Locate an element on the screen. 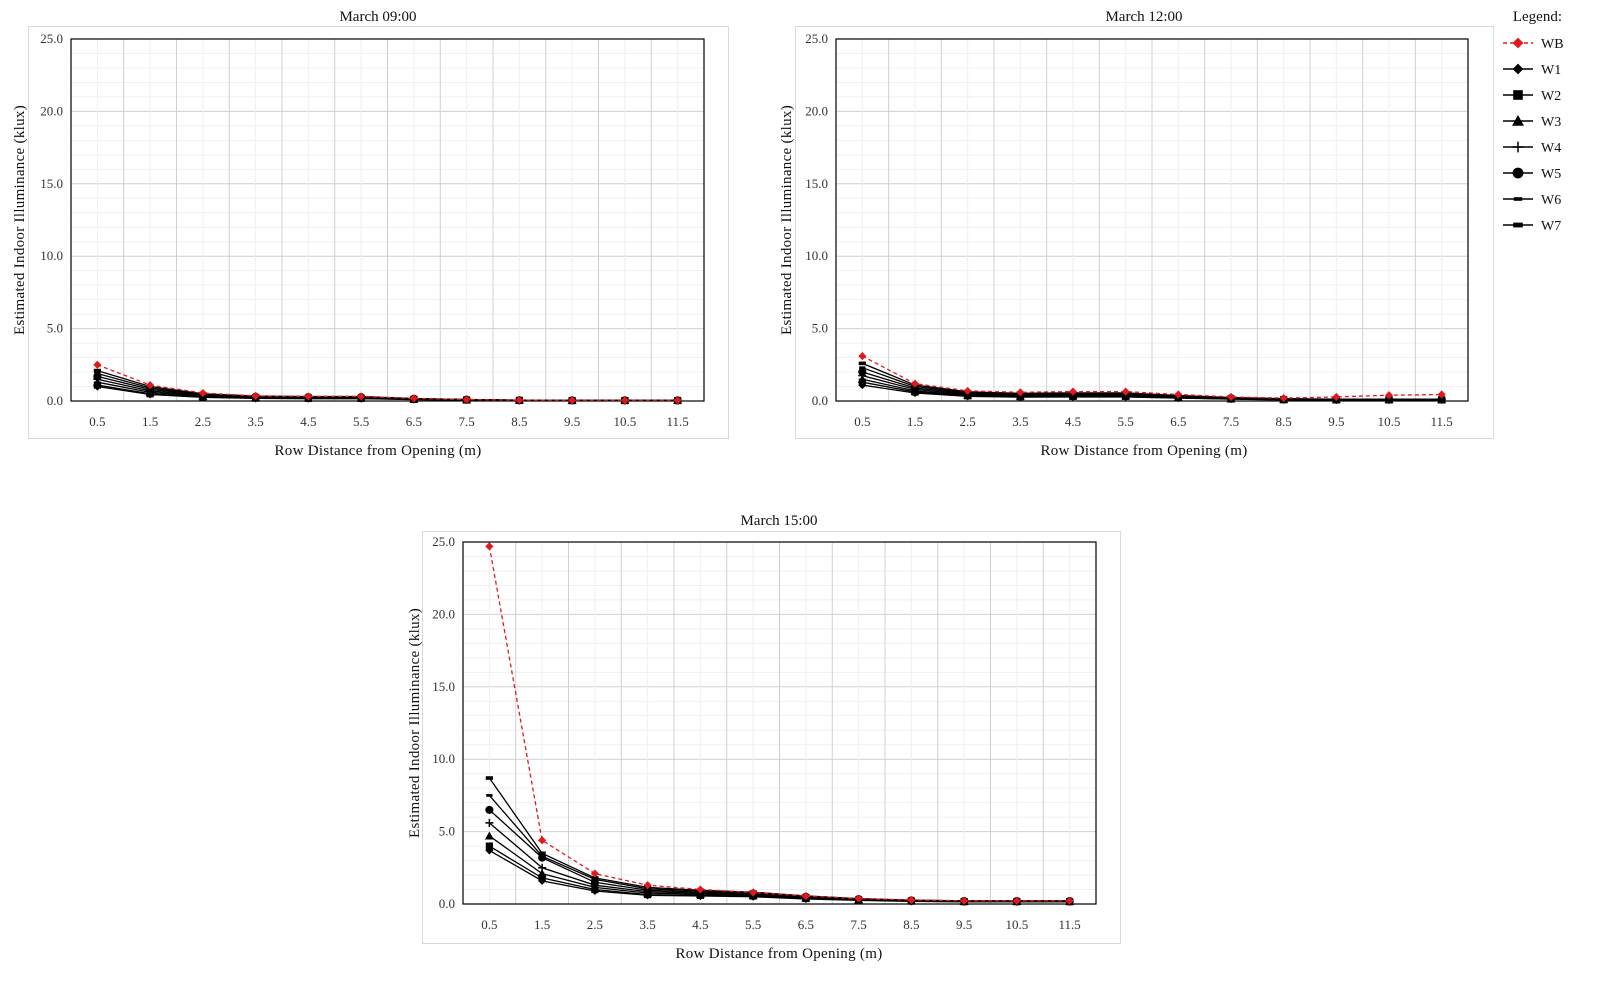 The image size is (1600, 990). legend-item-w7: W7 is located at coordinates (1532, 226).